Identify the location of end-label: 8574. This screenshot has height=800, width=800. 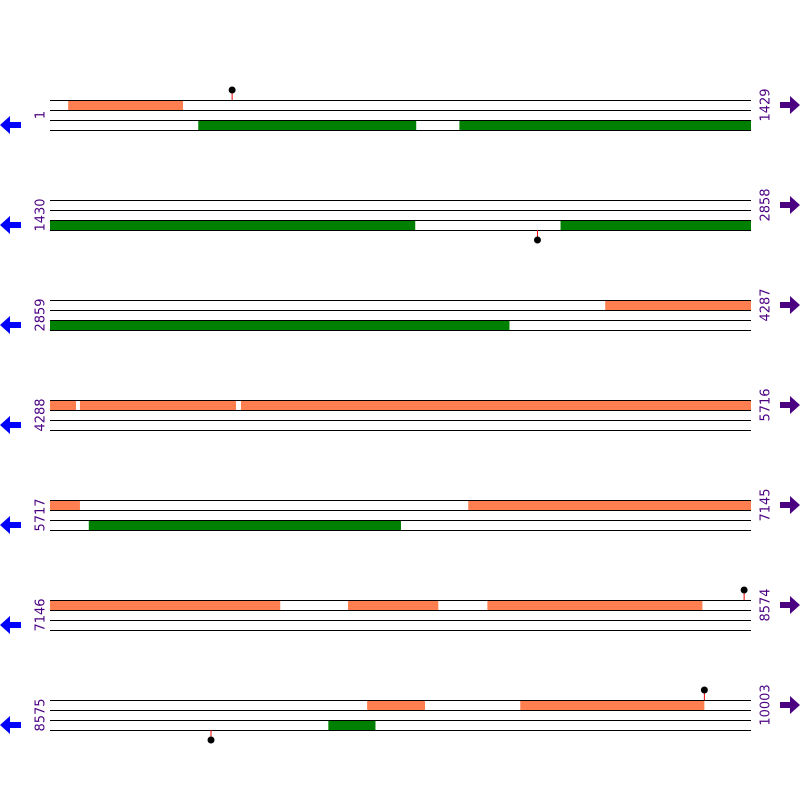
(766, 604).